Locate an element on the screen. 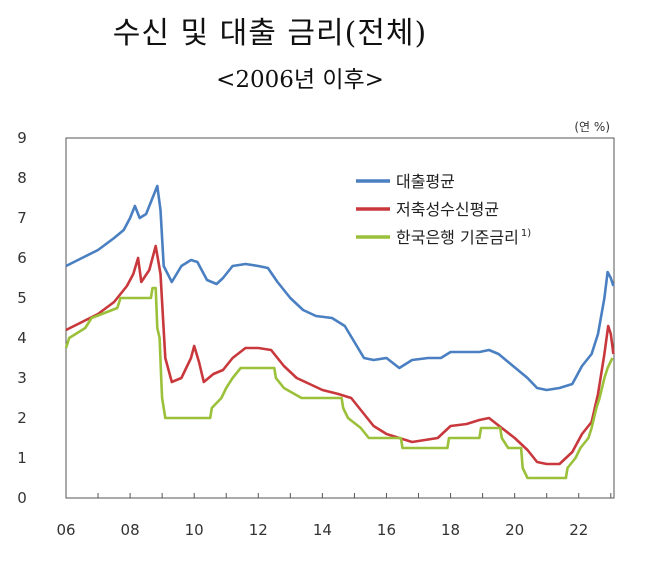  x-tick-label: 14 is located at coordinates (322, 530).